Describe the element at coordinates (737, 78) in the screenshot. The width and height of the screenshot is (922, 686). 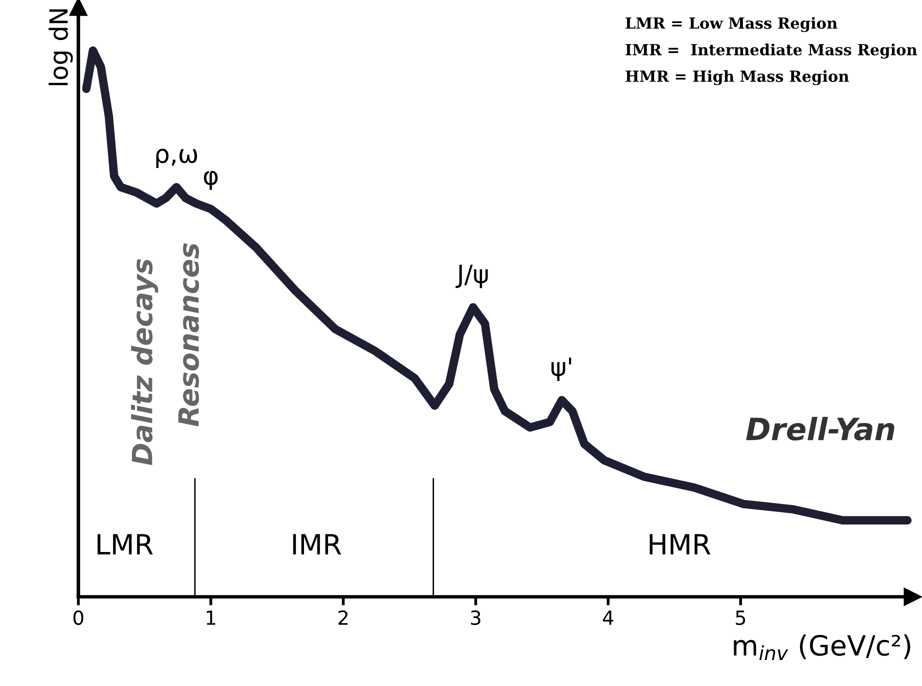
I see `annotation: HMR = High Mass Region` at that location.